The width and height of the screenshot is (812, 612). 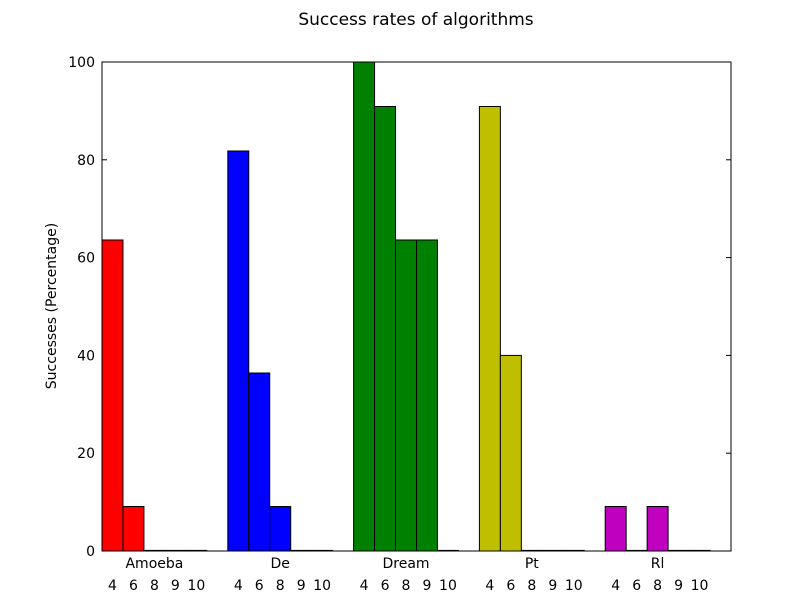 What do you see at coordinates (415, 20) in the screenshot?
I see `chart-title: Success rates of algorithms` at bounding box center [415, 20].